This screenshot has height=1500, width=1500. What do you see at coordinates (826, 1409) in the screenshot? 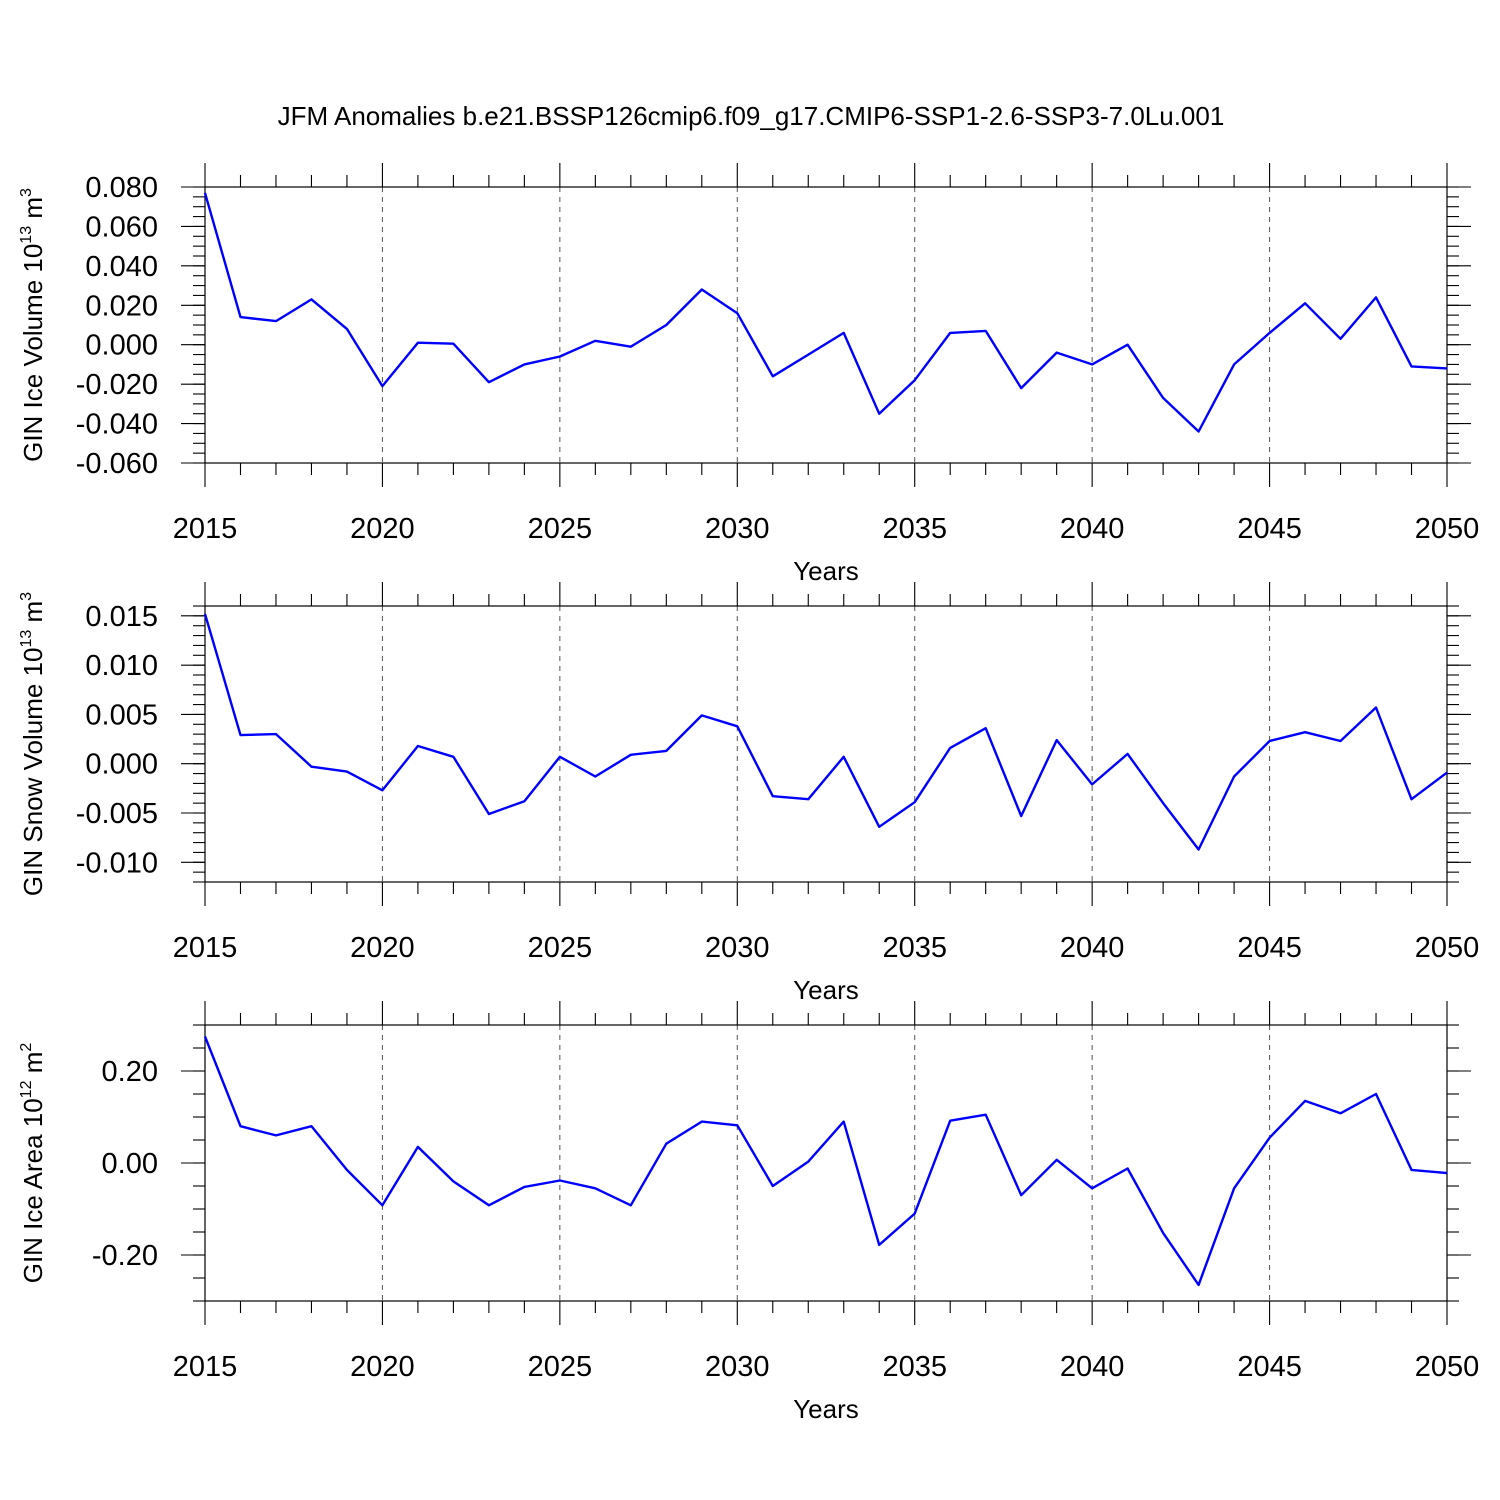
I see `panel-3-x-axis-label: Years` at bounding box center [826, 1409].